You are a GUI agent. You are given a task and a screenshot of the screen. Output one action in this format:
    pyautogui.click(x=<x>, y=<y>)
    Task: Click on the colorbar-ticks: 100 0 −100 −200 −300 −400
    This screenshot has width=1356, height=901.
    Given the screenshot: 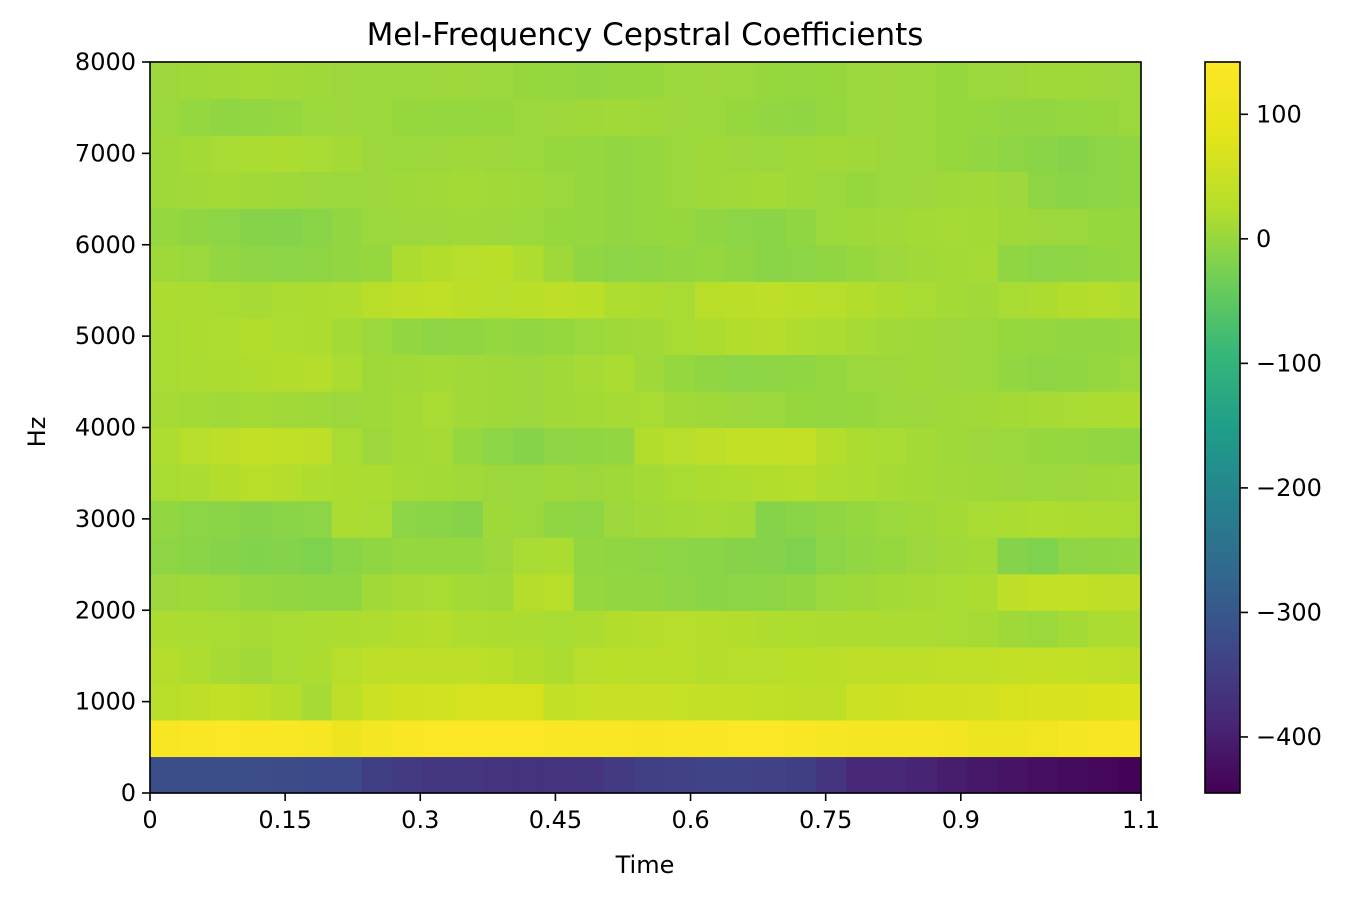 What is the action you would take?
    pyautogui.click(x=1281, y=425)
    